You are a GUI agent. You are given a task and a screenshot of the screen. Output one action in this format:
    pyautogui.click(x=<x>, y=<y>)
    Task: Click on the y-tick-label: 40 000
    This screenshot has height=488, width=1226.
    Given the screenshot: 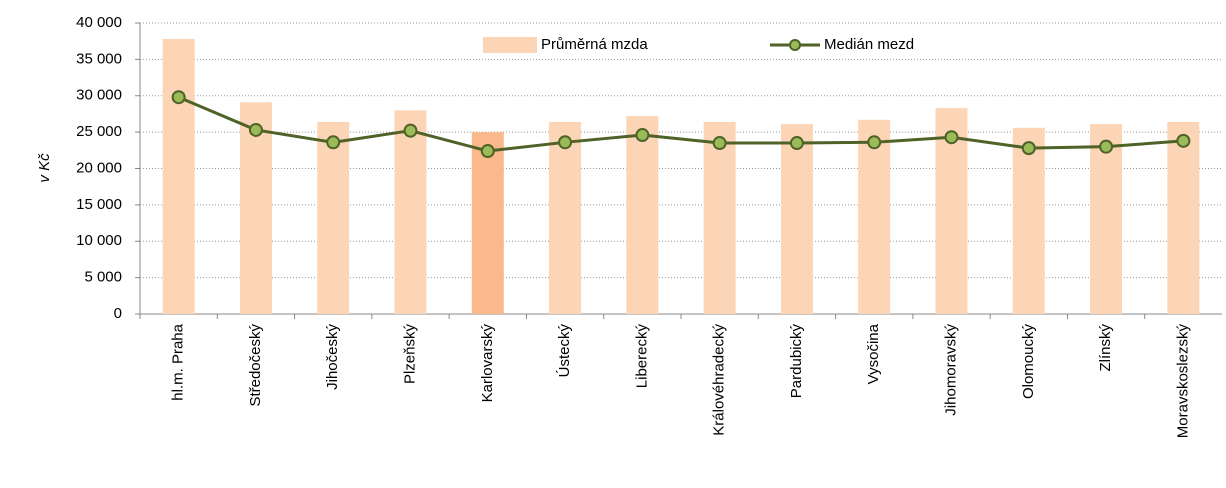 What is the action you would take?
    pyautogui.click(x=99, y=22)
    